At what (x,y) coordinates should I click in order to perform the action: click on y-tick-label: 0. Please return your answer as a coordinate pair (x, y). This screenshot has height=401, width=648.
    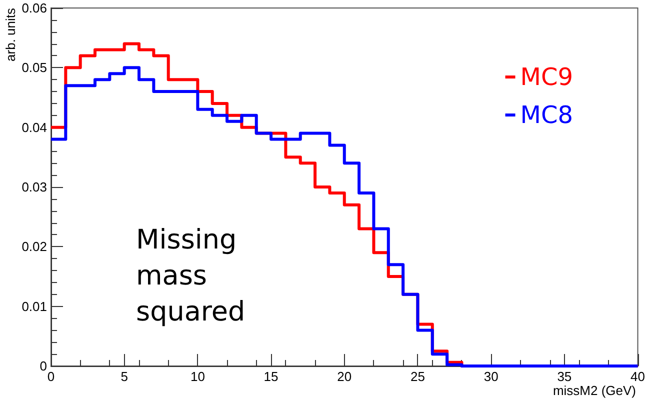
    Looking at the image, I should click on (43, 366).